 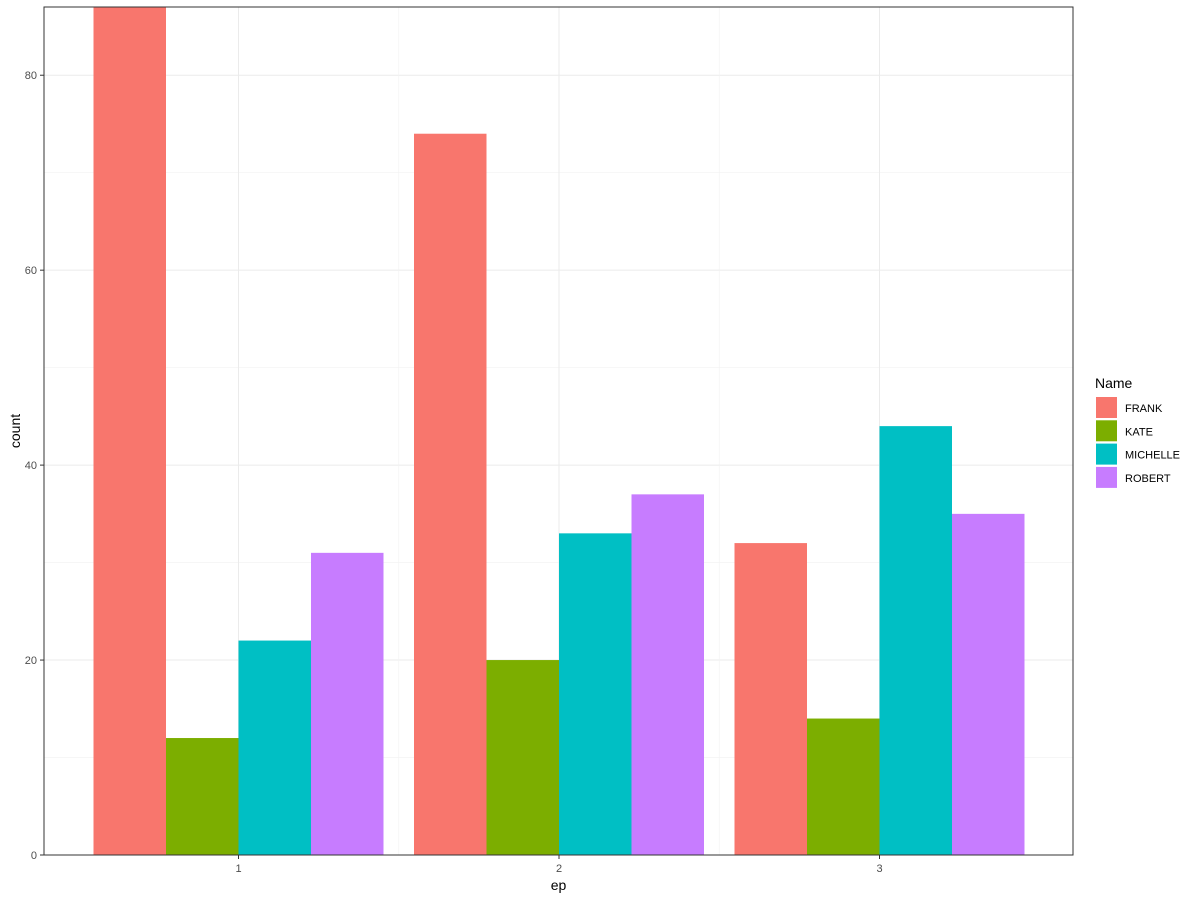 I want to click on legend-title: Name, so click(x=1114, y=383).